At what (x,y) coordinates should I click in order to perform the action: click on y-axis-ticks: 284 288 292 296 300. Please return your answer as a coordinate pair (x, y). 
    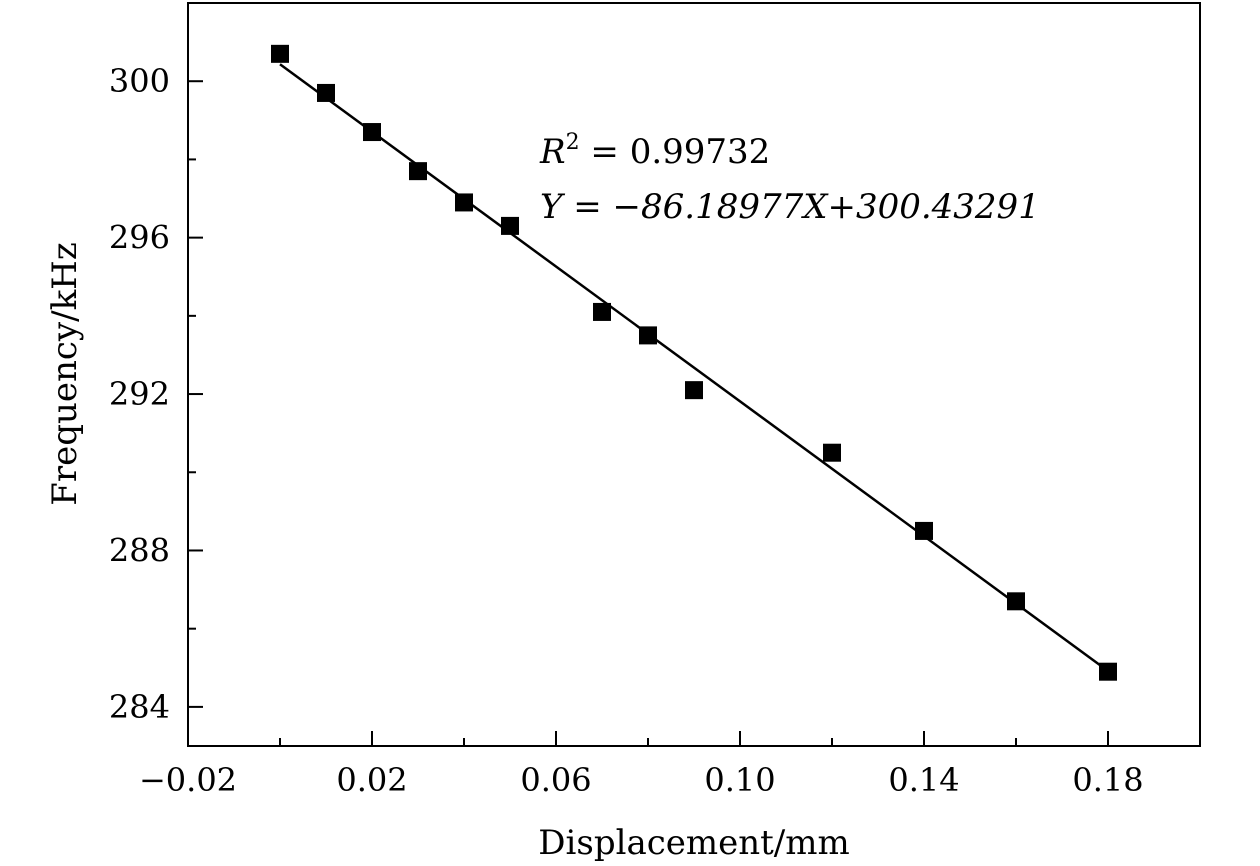
    Looking at the image, I should click on (156, 394).